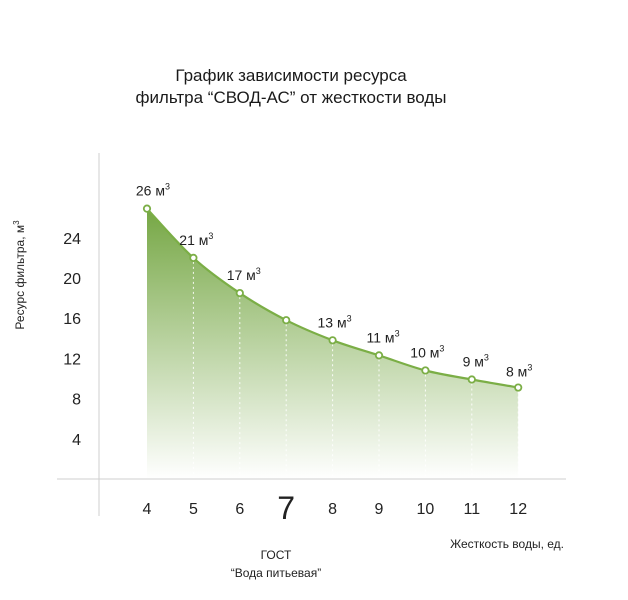 The image size is (628, 600). What do you see at coordinates (153, 190) in the screenshot?
I see `data-label-4: 26 м3` at bounding box center [153, 190].